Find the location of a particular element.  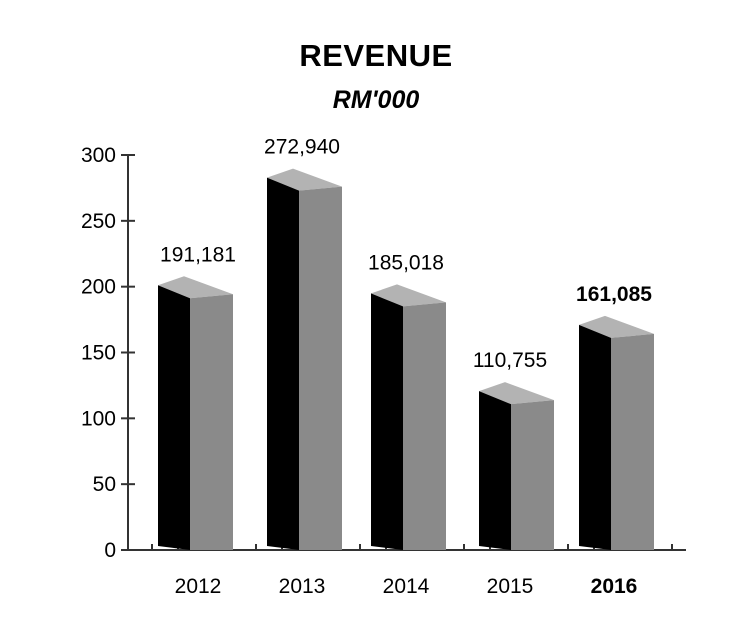

y-tick-label: 50 is located at coordinates (104, 484).